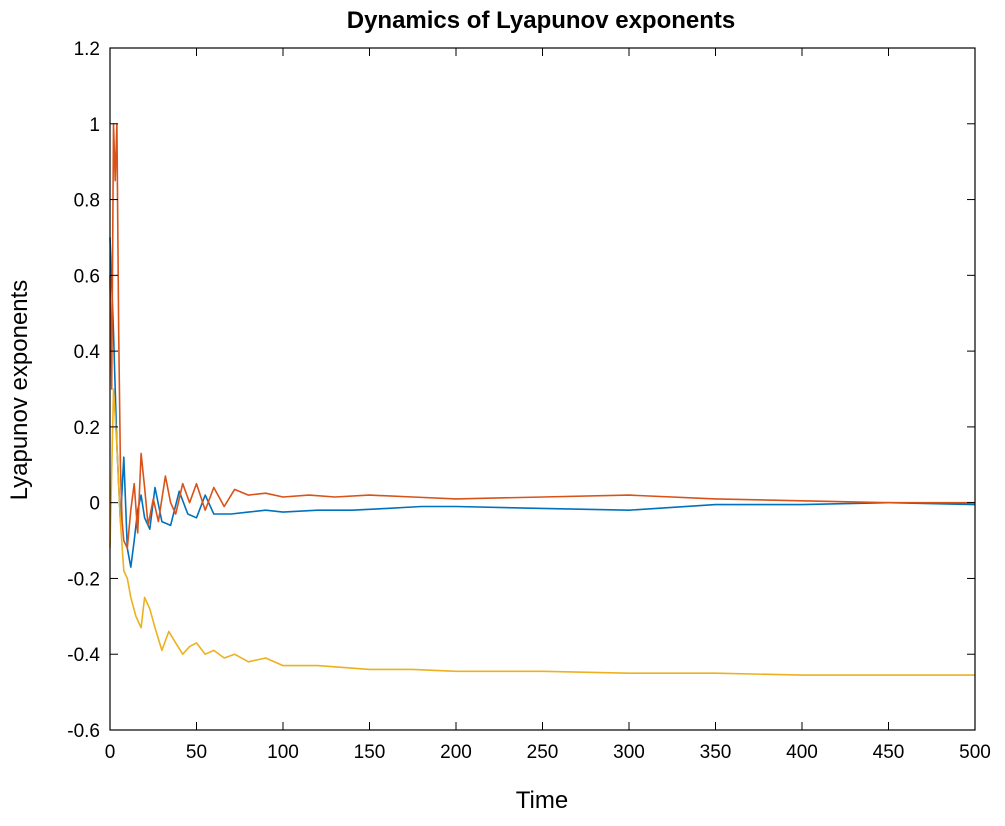  Describe the element at coordinates (87, 428) in the screenshot. I see `y-tick-label: 0.2` at that location.